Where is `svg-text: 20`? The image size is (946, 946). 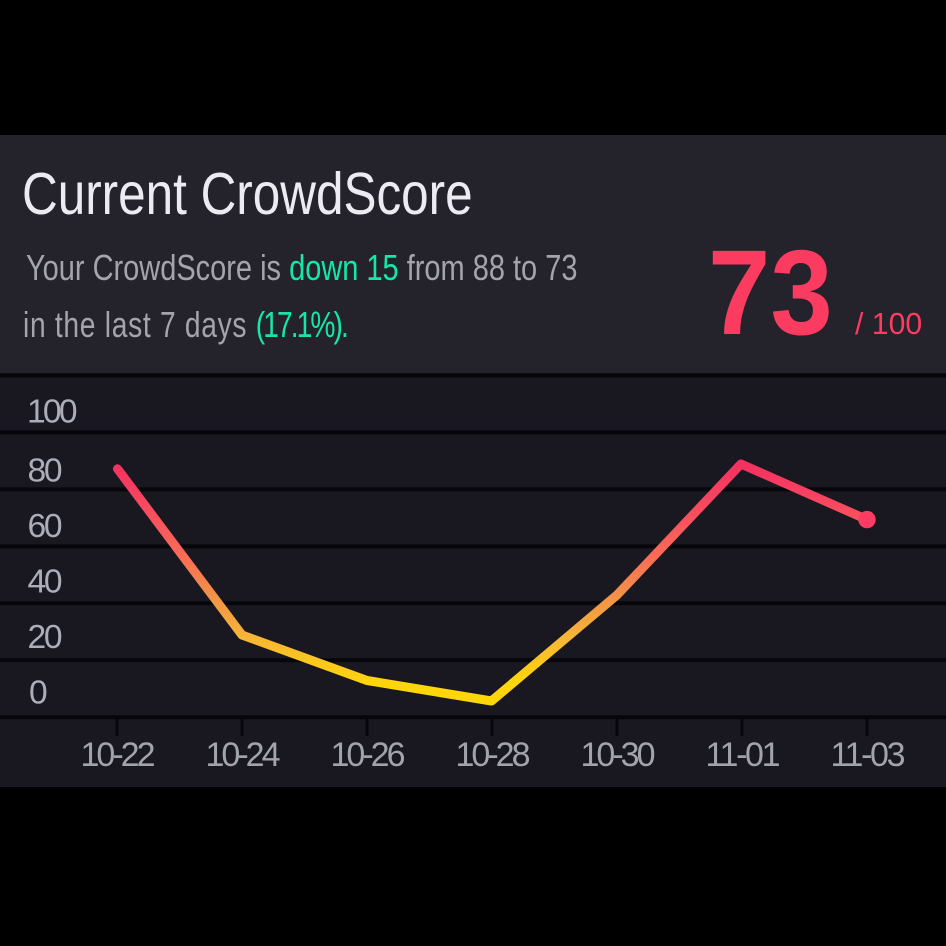
svg-text: 20 is located at coordinates (45, 637).